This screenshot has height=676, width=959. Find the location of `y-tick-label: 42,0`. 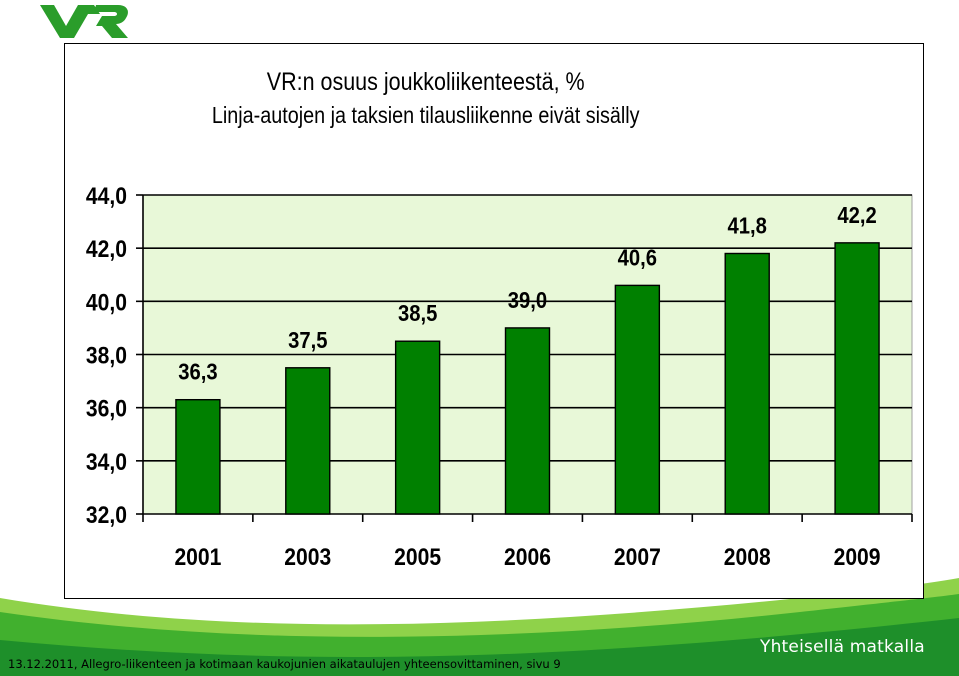

y-tick-label: 42,0 is located at coordinates (106, 249).